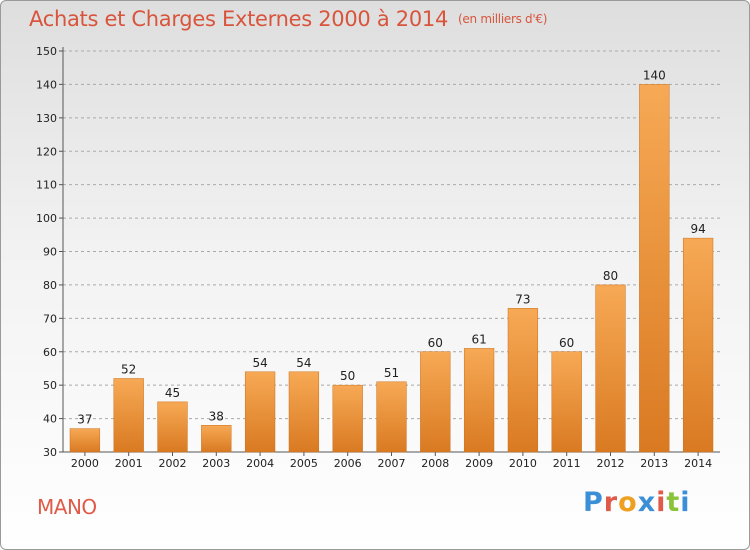 Image resolution: width=750 pixels, height=550 pixels. What do you see at coordinates (391, 373) in the screenshot?
I see `data-label: 51` at bounding box center [391, 373].